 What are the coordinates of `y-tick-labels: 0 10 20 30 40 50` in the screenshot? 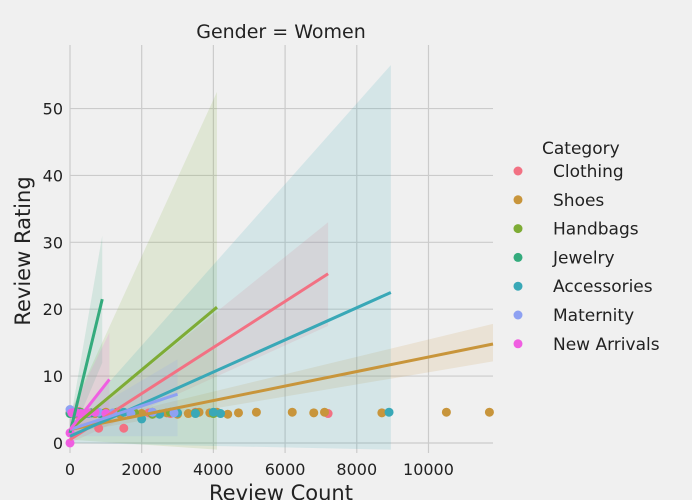 It's located at (53, 276).